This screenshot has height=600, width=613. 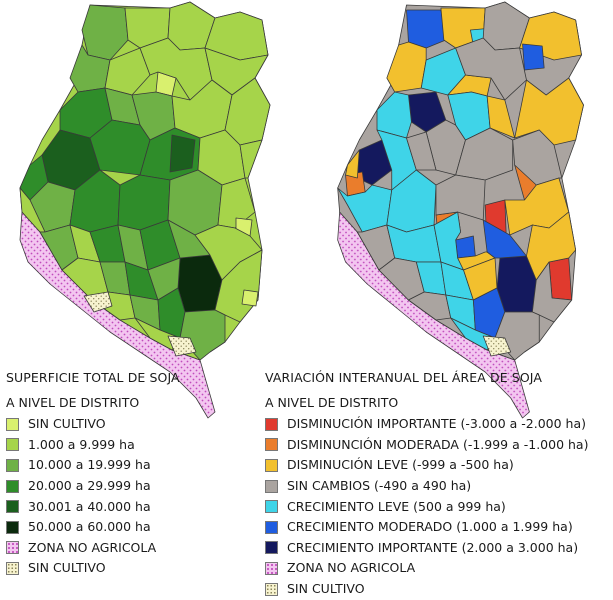 I want to click on legend-item: 20.000 a 29.999 ha, so click(x=131, y=486).